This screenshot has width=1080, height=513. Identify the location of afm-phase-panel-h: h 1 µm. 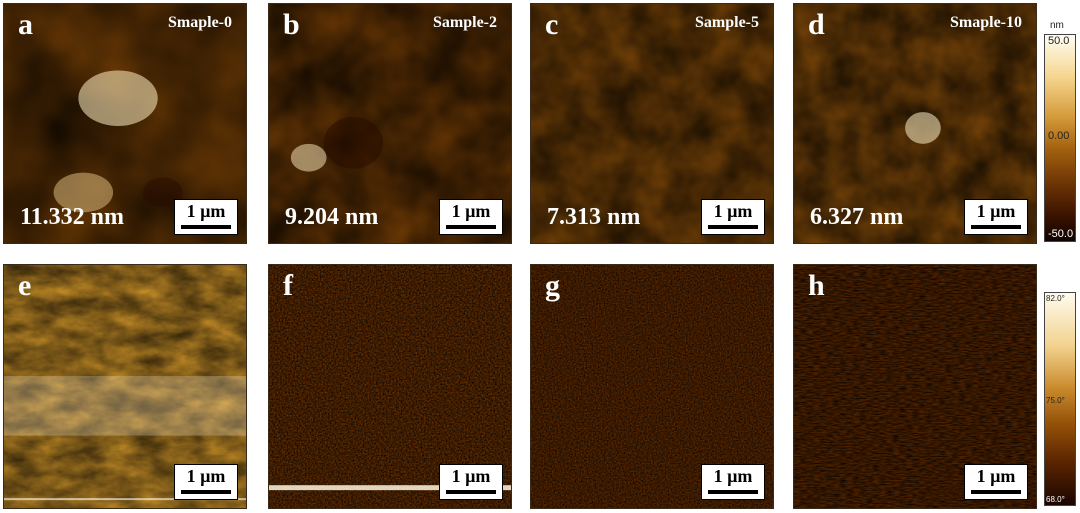
(915, 386).